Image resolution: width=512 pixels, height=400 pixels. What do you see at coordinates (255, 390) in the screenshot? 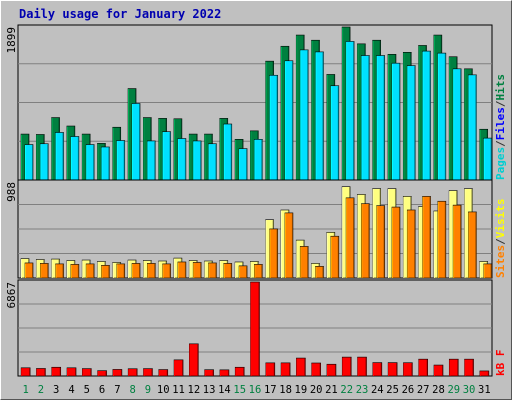
I see `x-tick-label-16: 16` at bounding box center [255, 390].